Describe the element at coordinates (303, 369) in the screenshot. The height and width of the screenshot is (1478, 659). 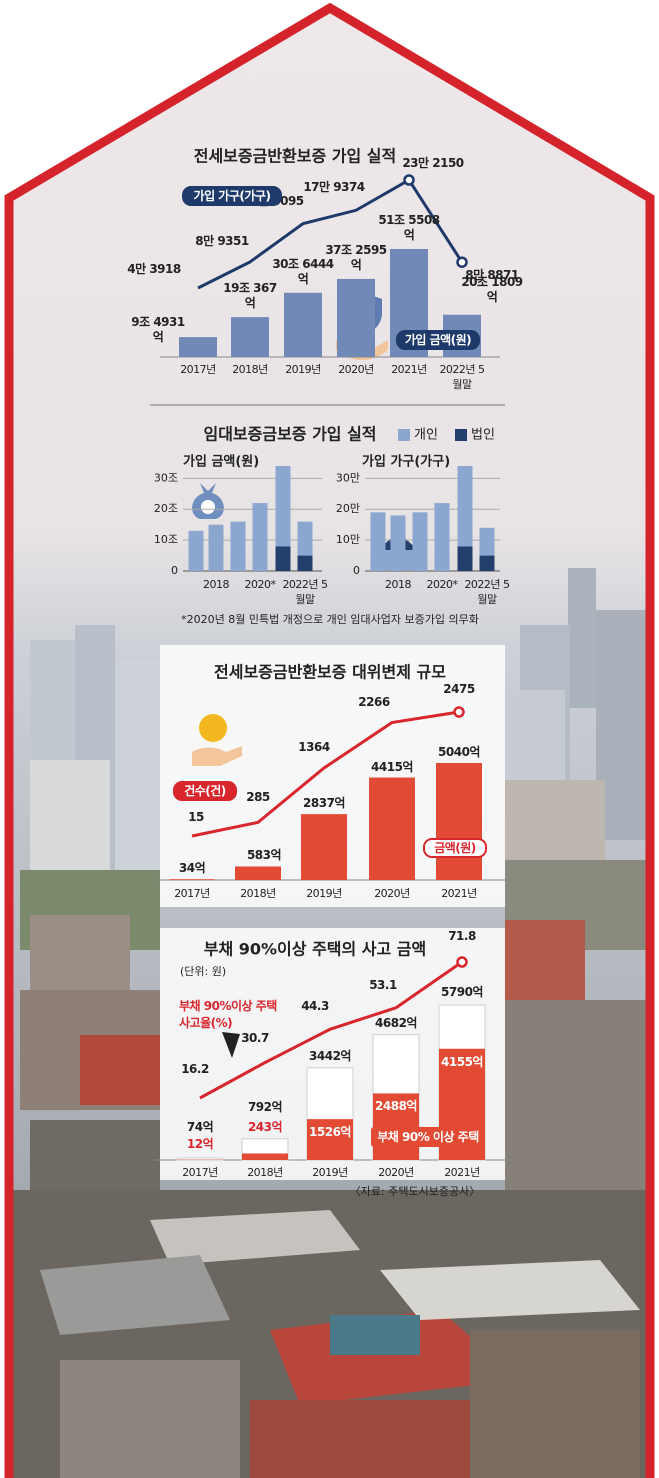
I see `x-tick-label: 2019년` at that location.